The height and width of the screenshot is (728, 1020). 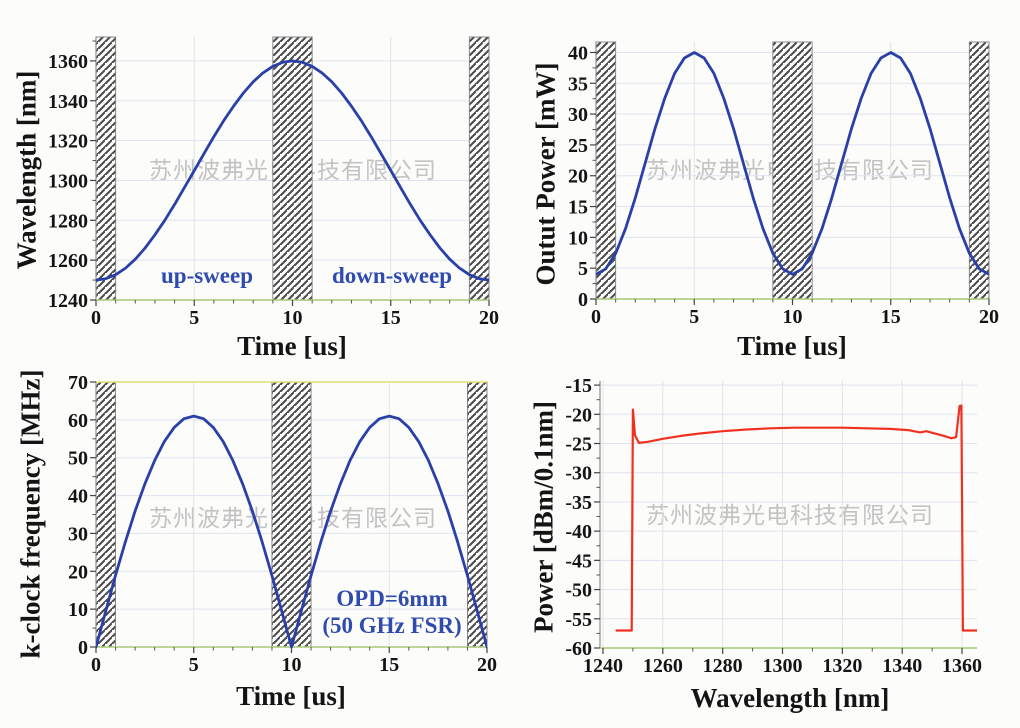 I want to click on annotation-up-sweep: up-sweep, so click(x=207, y=275).